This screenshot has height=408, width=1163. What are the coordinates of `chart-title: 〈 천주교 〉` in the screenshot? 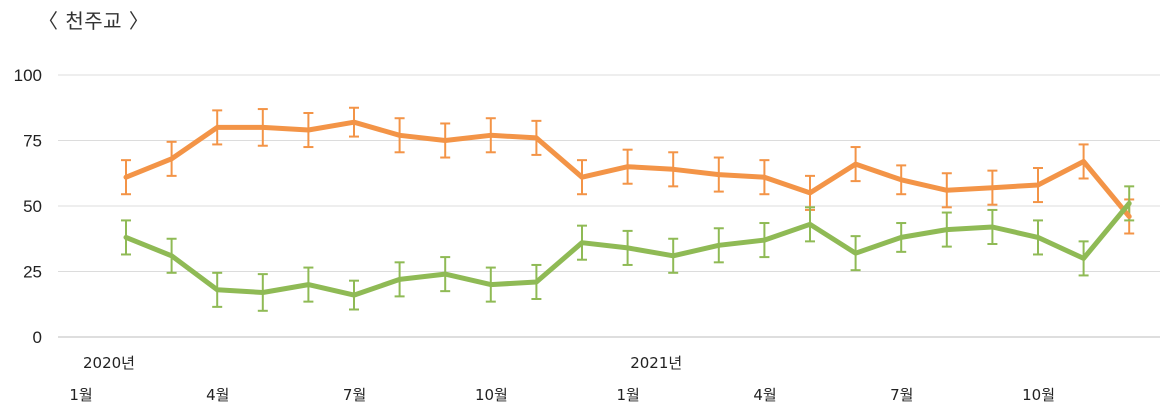 It's located at (94, 21).